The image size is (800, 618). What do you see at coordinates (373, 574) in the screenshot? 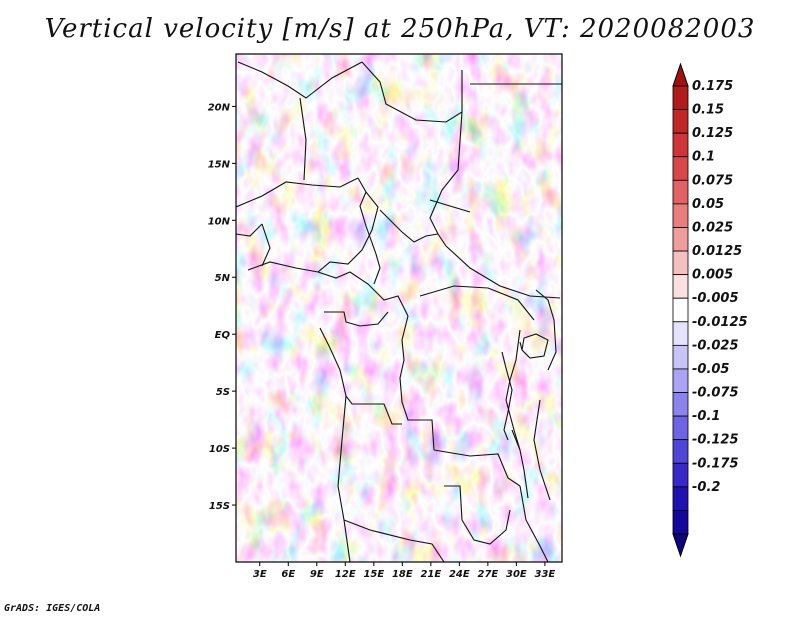
I see `lon-label: 15E` at bounding box center [373, 574].